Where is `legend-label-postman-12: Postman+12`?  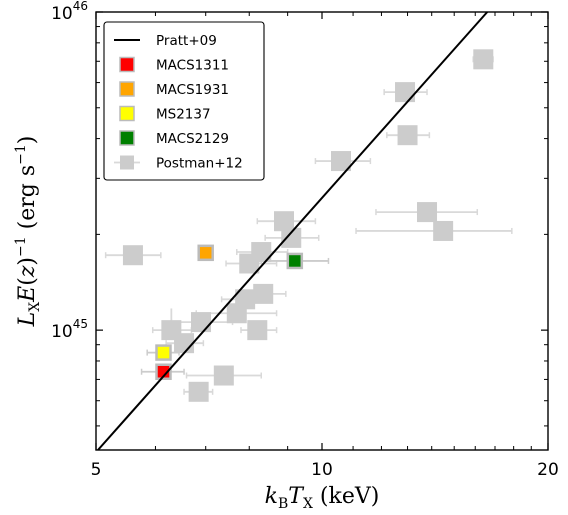 legend-label-postman-12: Postman+12 is located at coordinates (199, 164).